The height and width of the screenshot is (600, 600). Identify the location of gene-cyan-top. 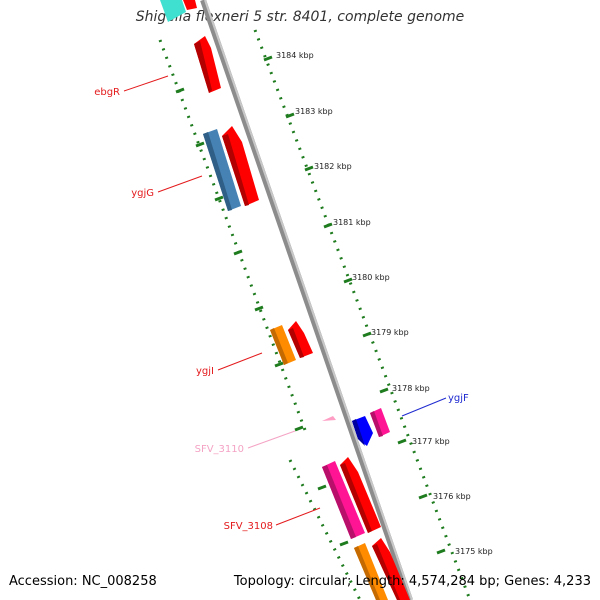
(173, 11).